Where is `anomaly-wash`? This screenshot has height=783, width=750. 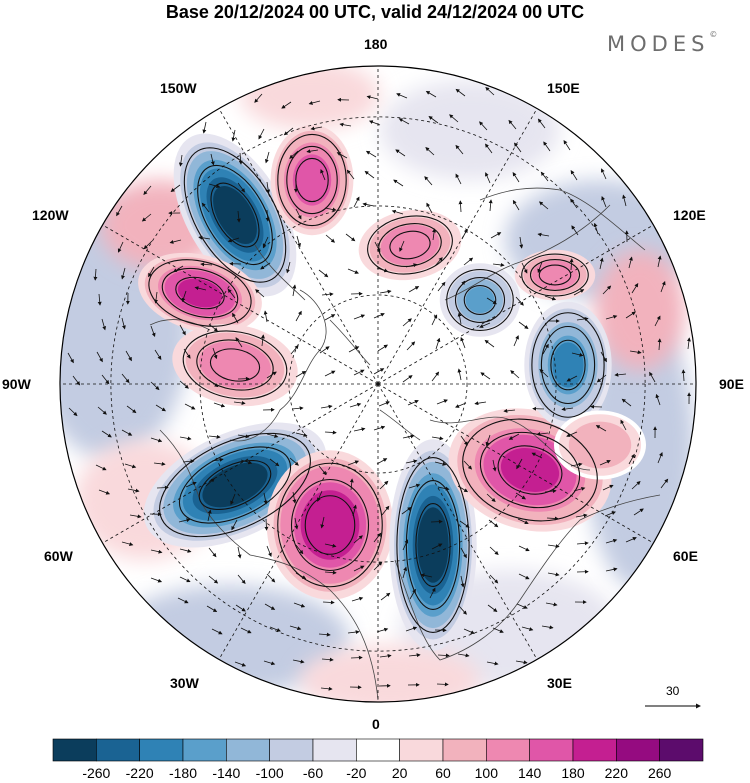
anomaly-wash is located at coordinates (470, 130).